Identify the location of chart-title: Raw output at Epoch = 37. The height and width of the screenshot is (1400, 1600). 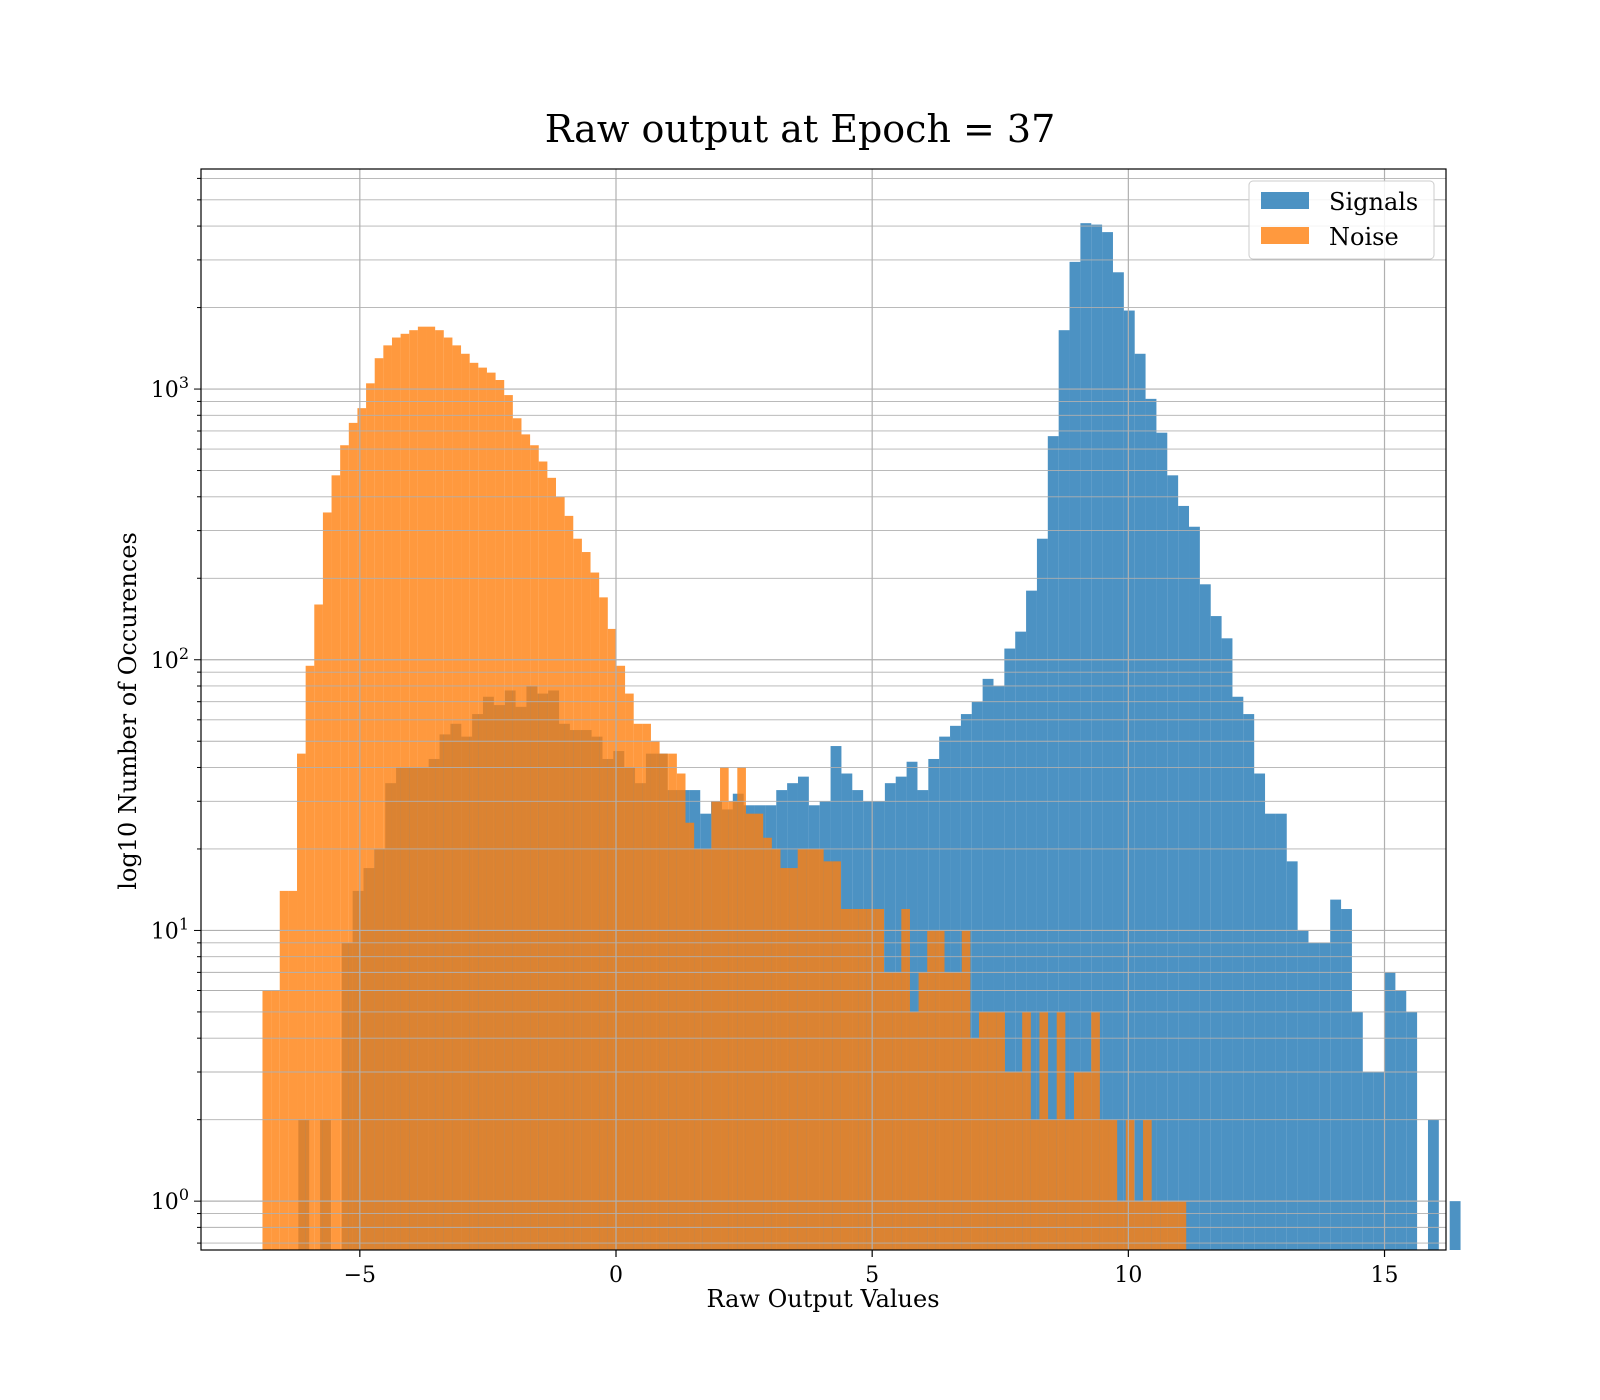
(800, 129).